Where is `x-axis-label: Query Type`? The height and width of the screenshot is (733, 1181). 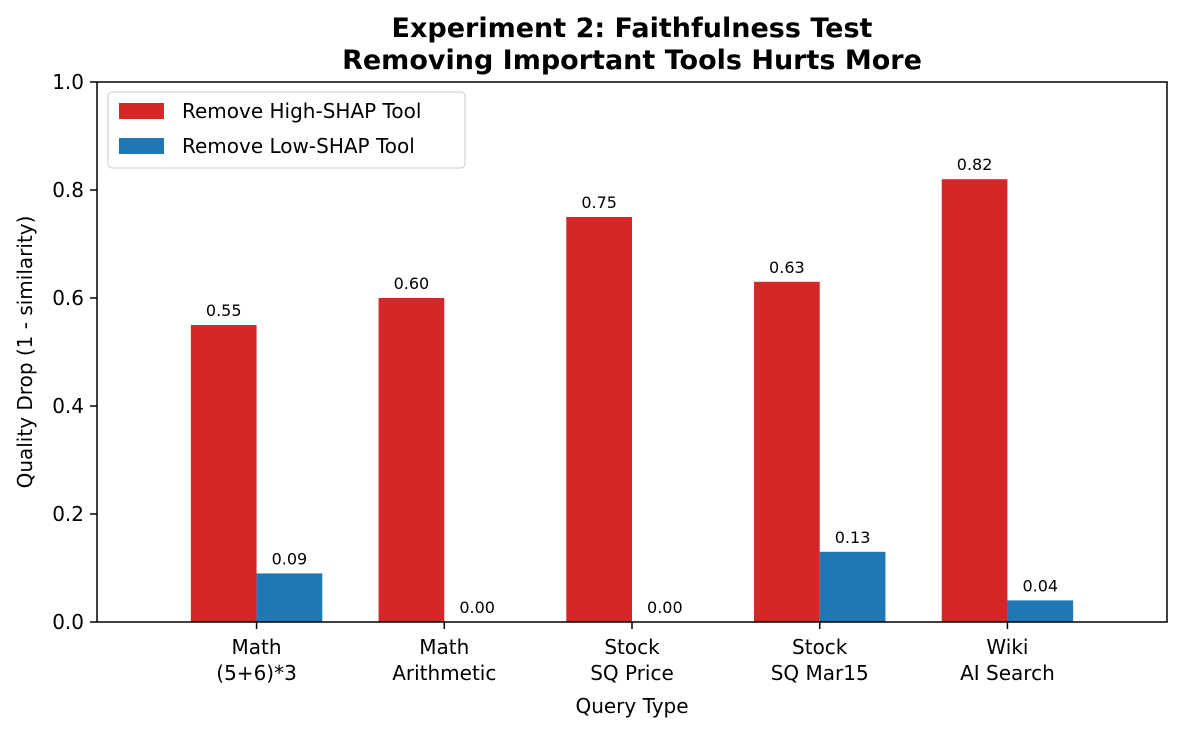 x-axis-label: Query Type is located at coordinates (631, 706).